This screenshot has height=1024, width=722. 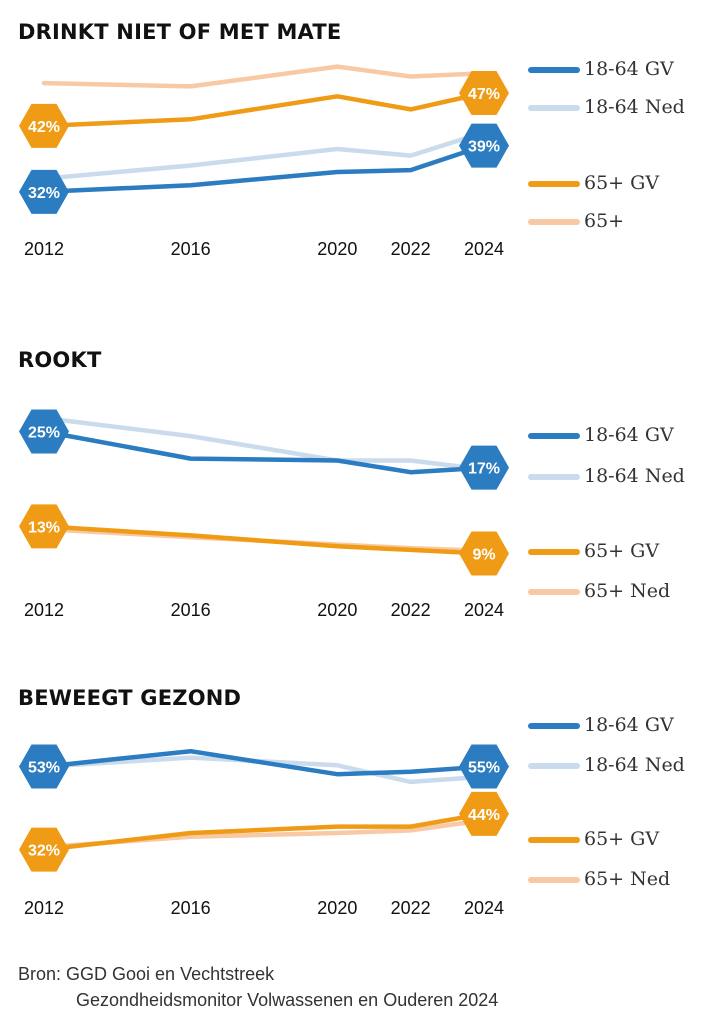 I want to click on chart-title: BEWEEGT GEZOND, so click(x=130, y=698).